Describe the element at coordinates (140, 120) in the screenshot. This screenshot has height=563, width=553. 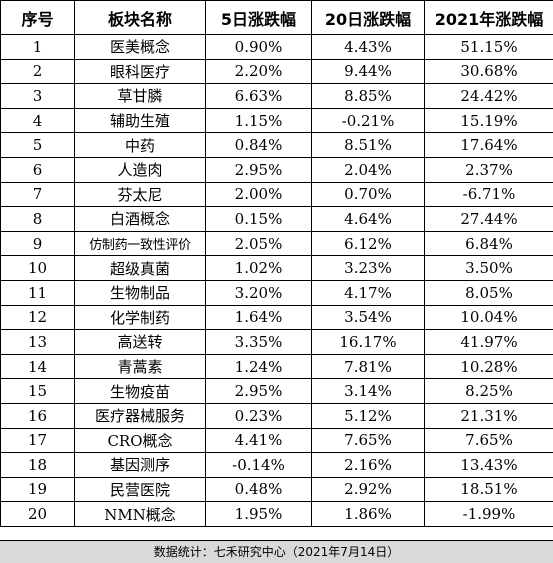
I see `sector-name: 辅助生殖` at that location.